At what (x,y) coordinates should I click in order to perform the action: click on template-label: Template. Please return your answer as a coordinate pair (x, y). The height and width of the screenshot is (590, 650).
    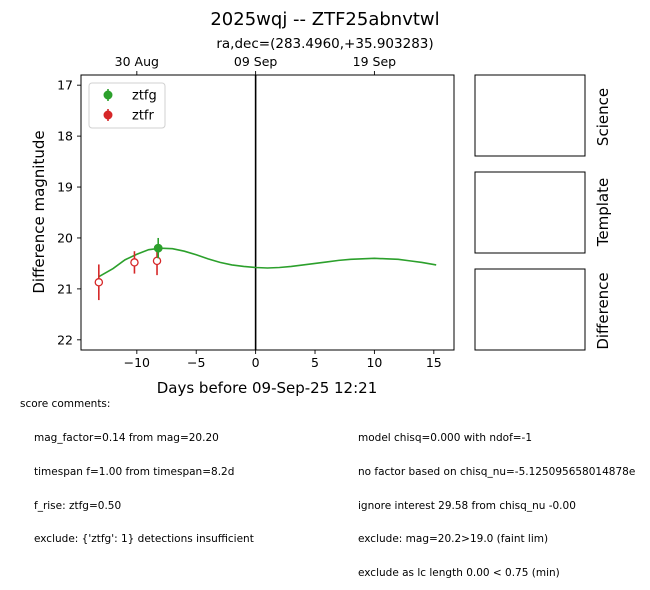
    Looking at the image, I should click on (603, 212).